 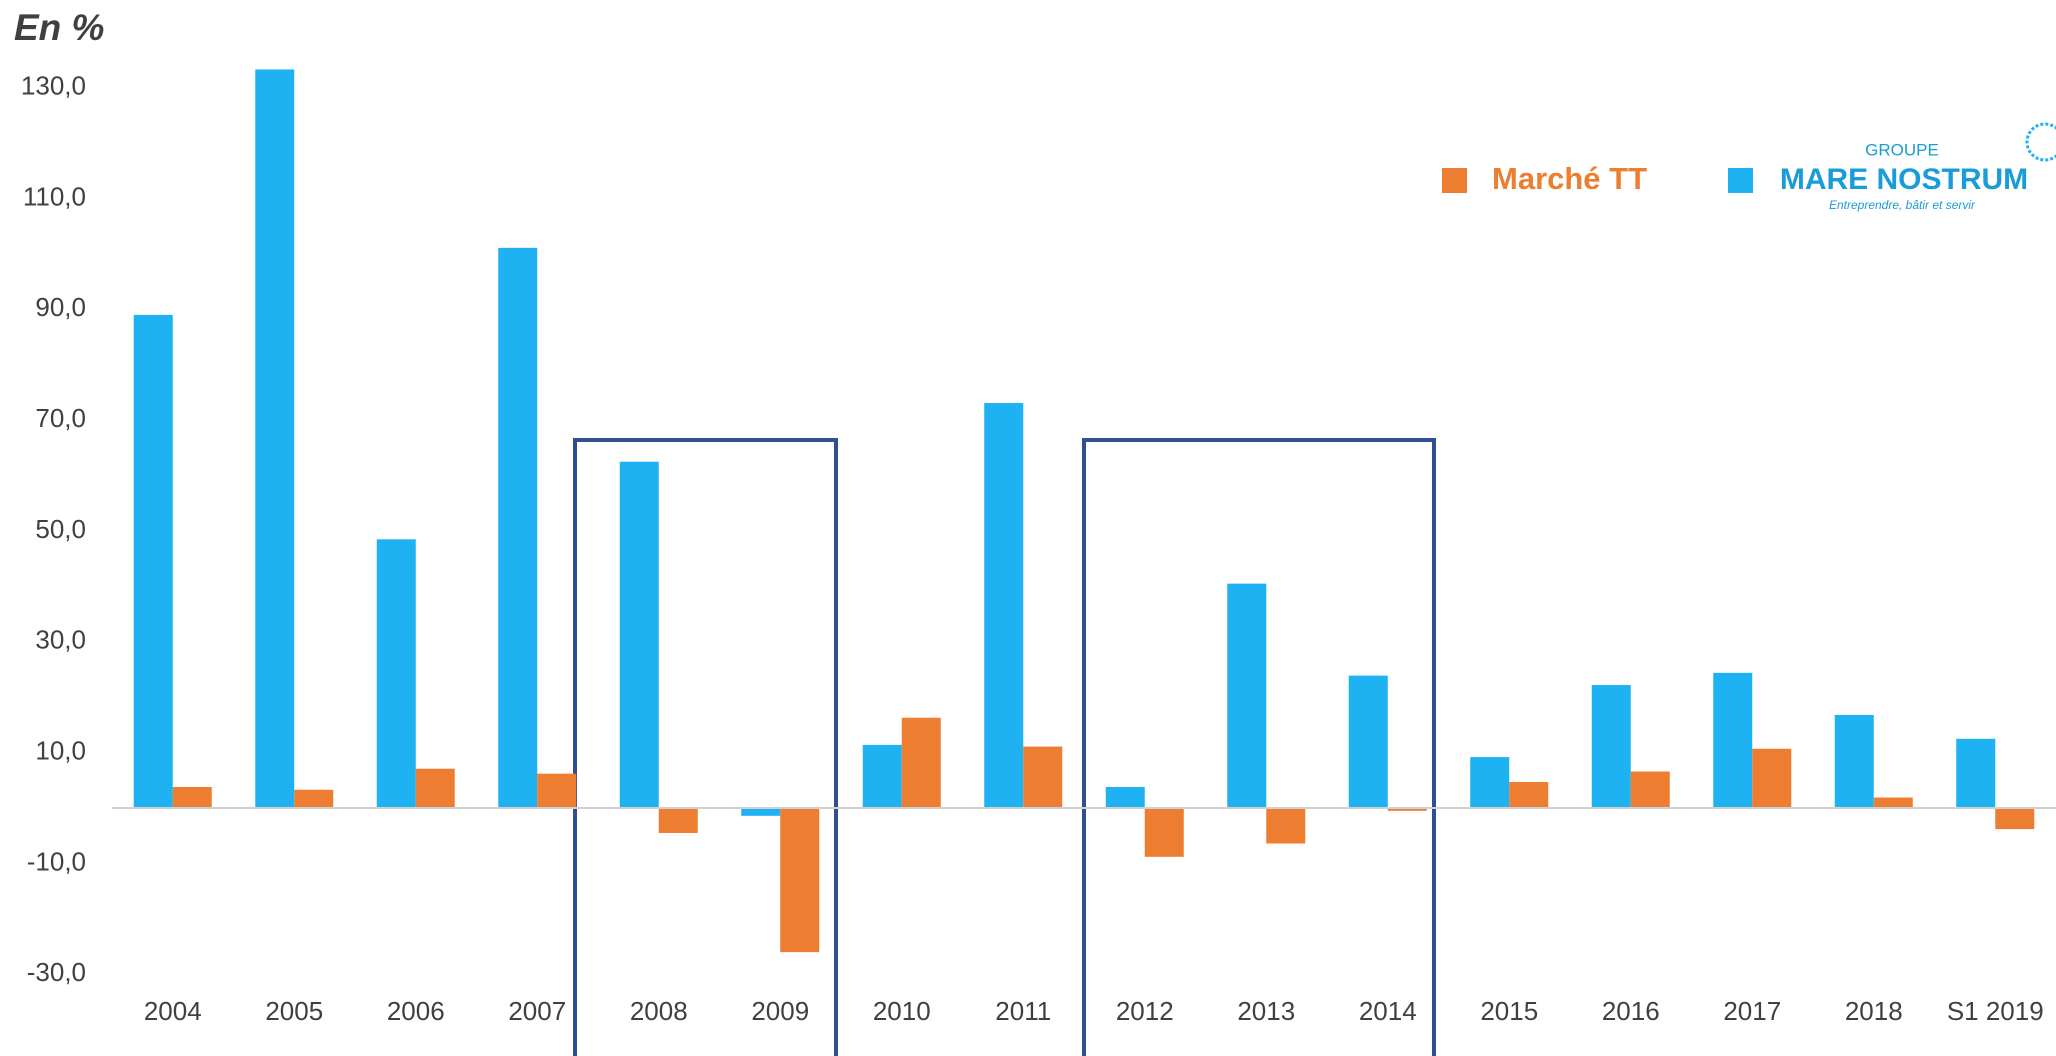 What do you see at coordinates (1509, 1011) in the screenshot?
I see `x-tick-label: 2015` at bounding box center [1509, 1011].